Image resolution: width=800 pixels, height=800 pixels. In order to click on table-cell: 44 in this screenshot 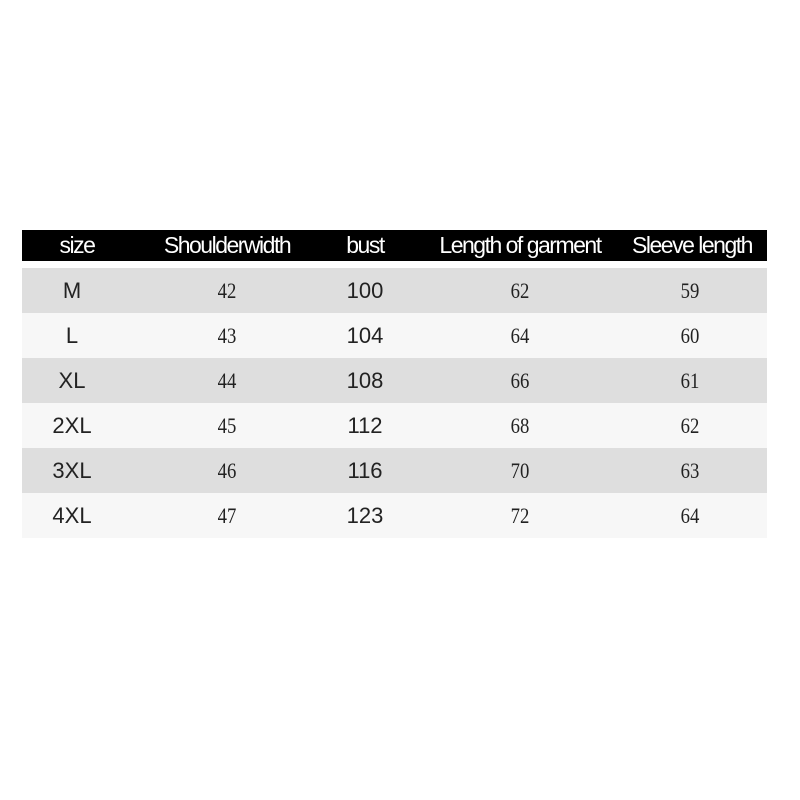, I will do `click(227, 380)`.